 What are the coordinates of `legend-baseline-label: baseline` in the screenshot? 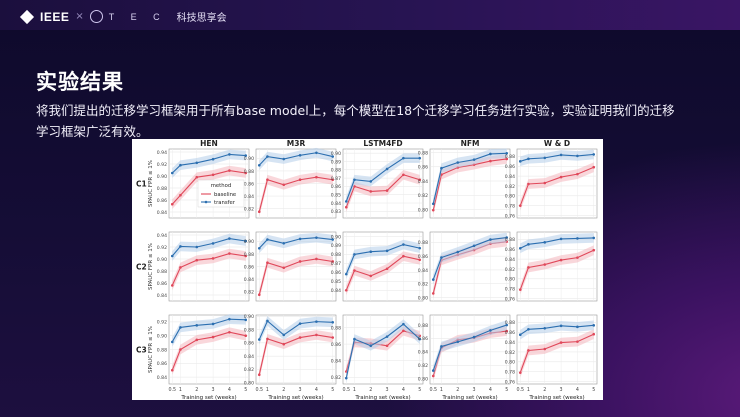 It's located at (225, 195).